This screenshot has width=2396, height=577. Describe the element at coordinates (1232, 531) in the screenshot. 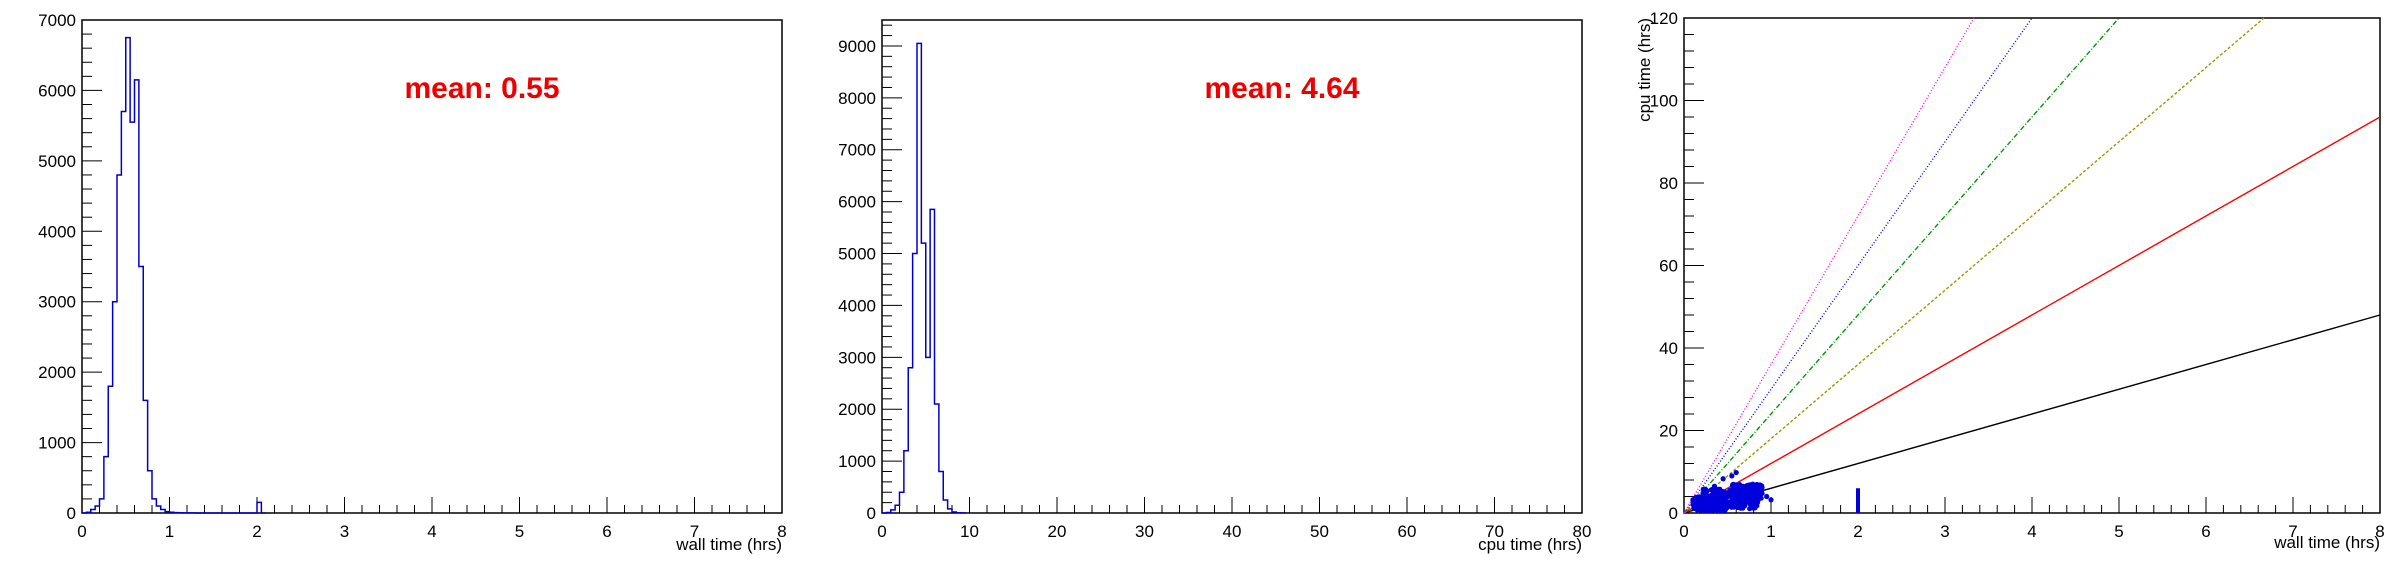

I see `cpu-x-tick-label: 40` at that location.